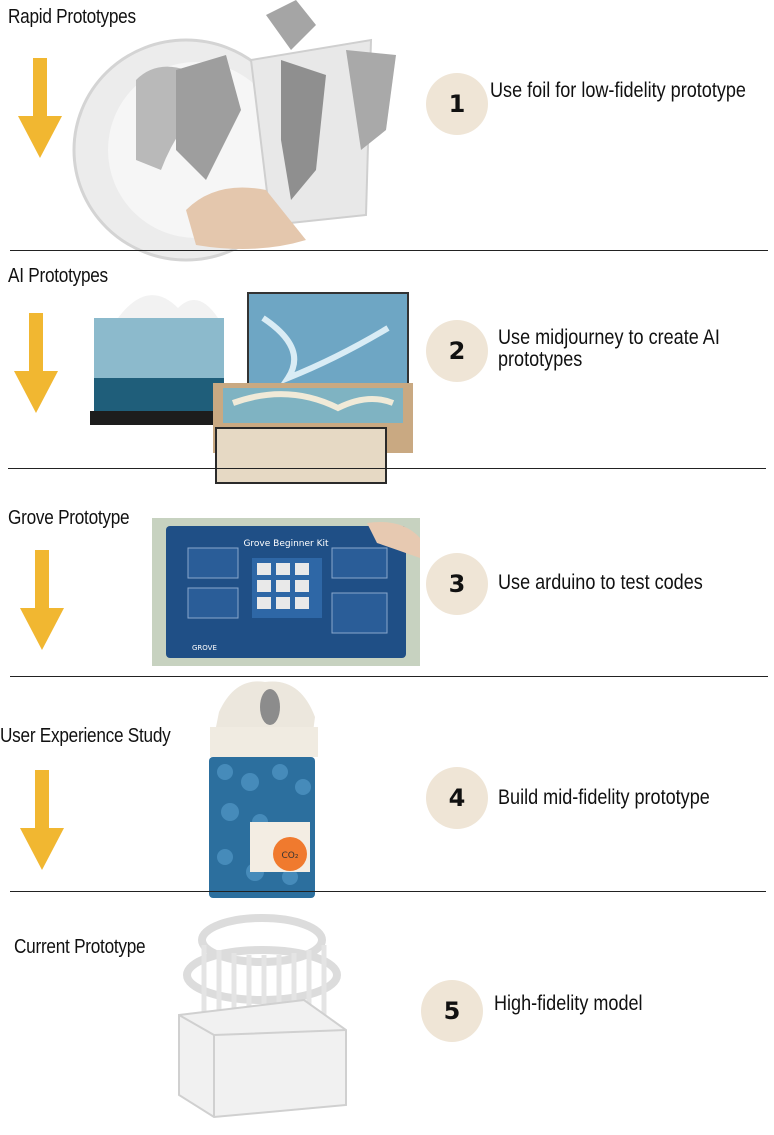 The height and width of the screenshot is (1135, 774). What do you see at coordinates (609, 348) in the screenshot?
I see `stage-2-description: Use midjourney to create AI prototypes` at bounding box center [609, 348].